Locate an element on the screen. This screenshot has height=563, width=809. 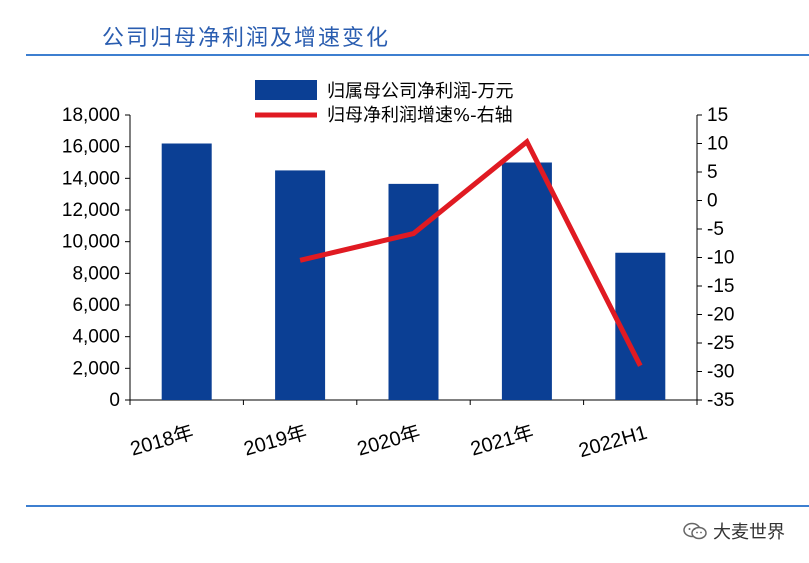
right-tick-label: -20 is located at coordinates (720, 315).